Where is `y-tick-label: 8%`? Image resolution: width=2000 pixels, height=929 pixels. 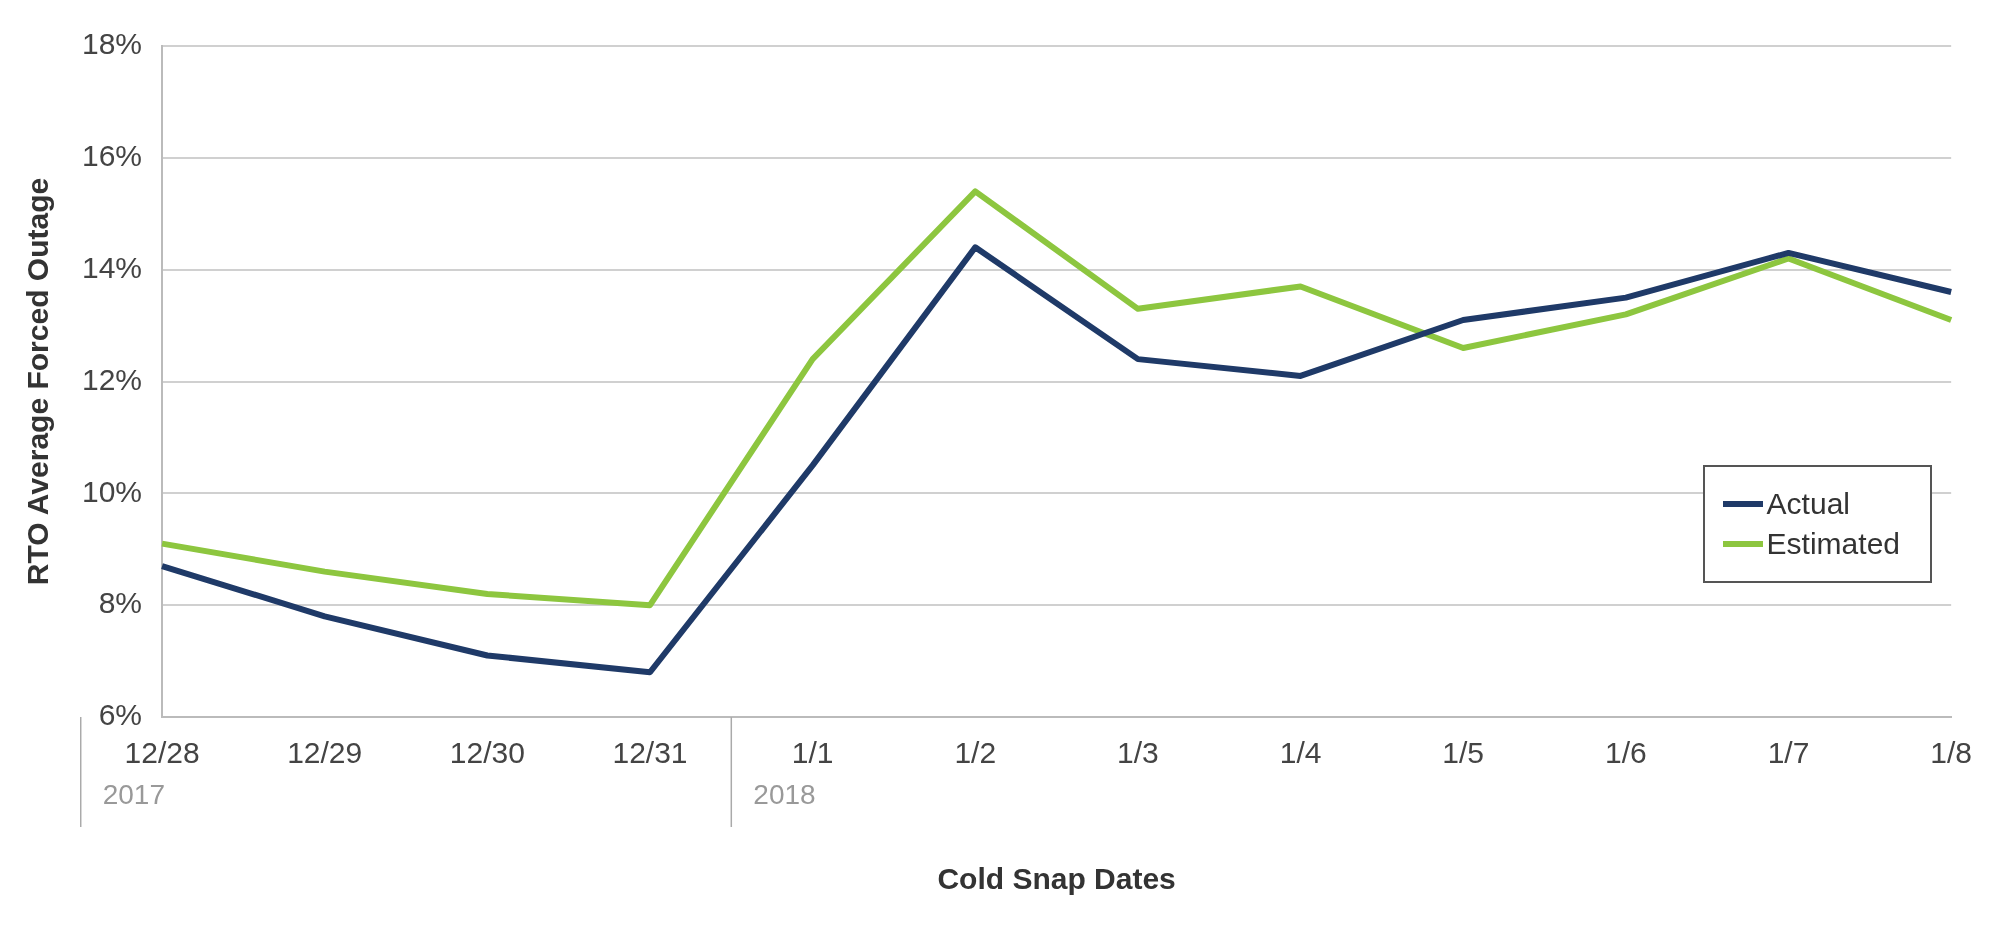 y-tick-label: 8% is located at coordinates (120, 603).